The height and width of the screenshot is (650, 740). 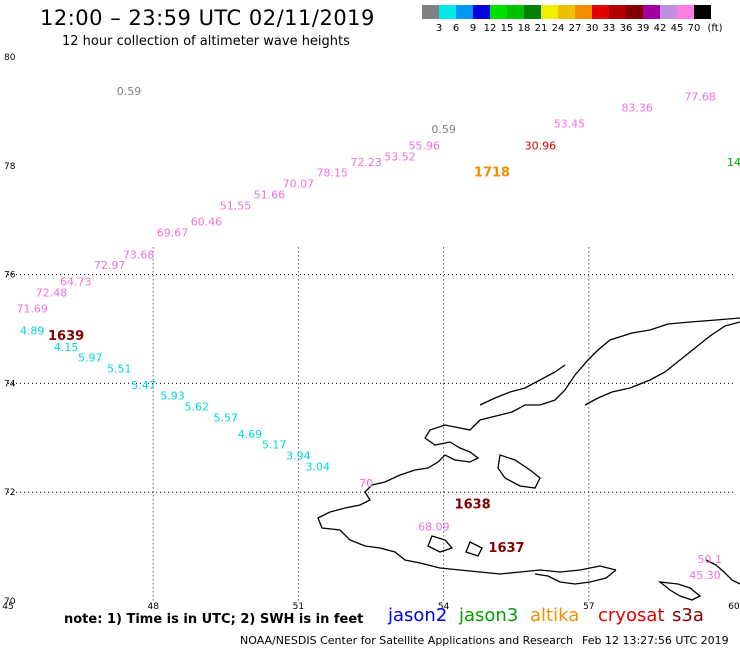 What do you see at coordinates (32, 330) in the screenshot?
I see `observation-label: 4.89` at bounding box center [32, 330].